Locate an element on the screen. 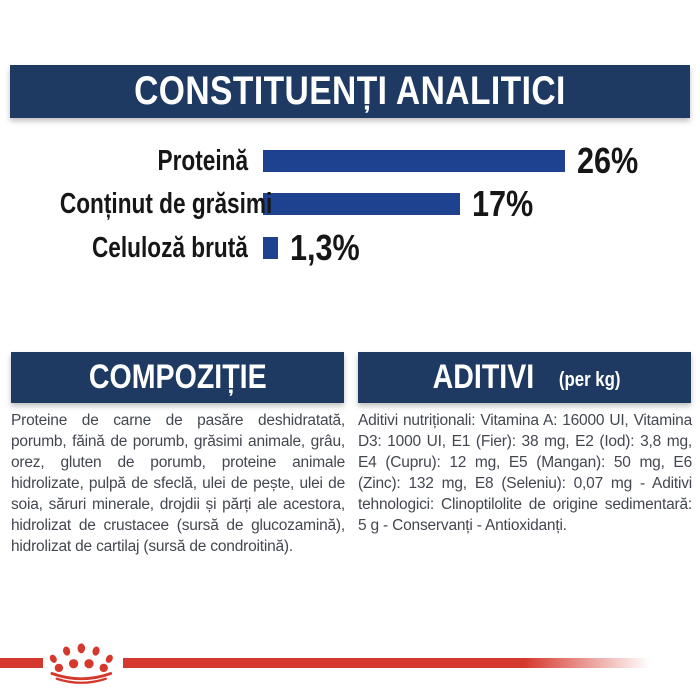  brand-stripe-right is located at coordinates (386, 663).